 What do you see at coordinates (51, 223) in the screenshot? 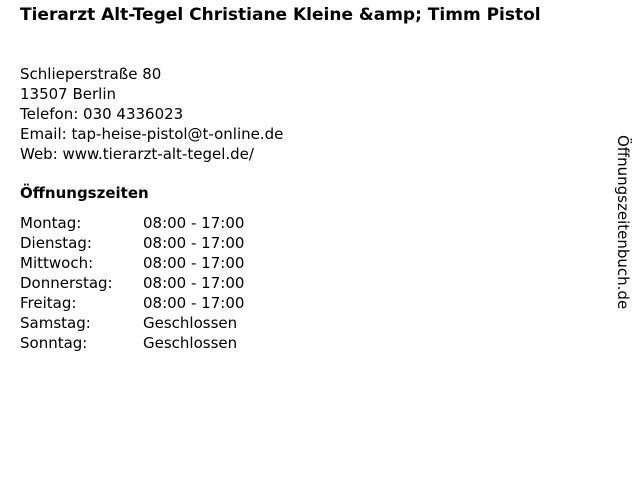
I see `day: Montag:` at bounding box center [51, 223].